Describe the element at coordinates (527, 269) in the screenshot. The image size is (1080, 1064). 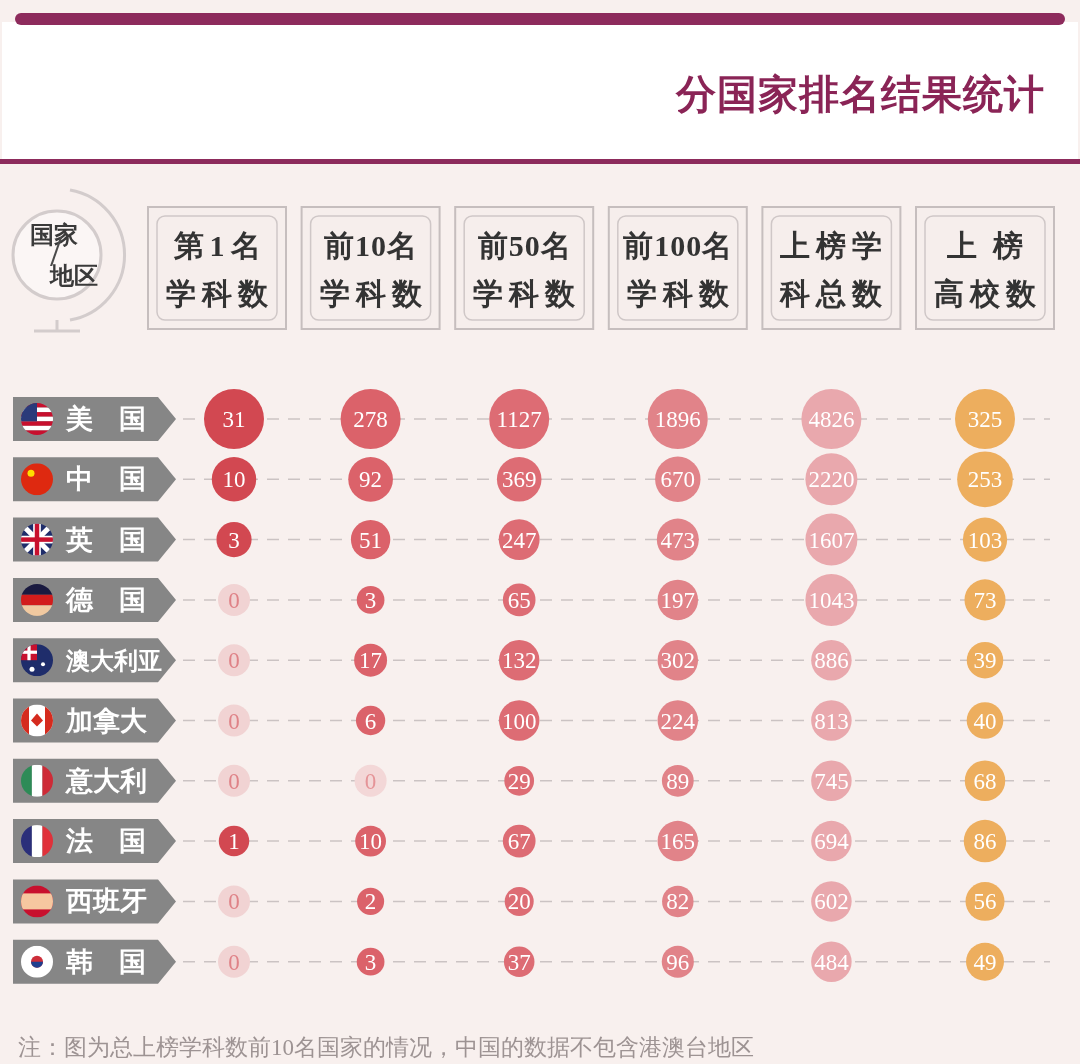
I see `x-tick-label: 前50名学科数` at that location.